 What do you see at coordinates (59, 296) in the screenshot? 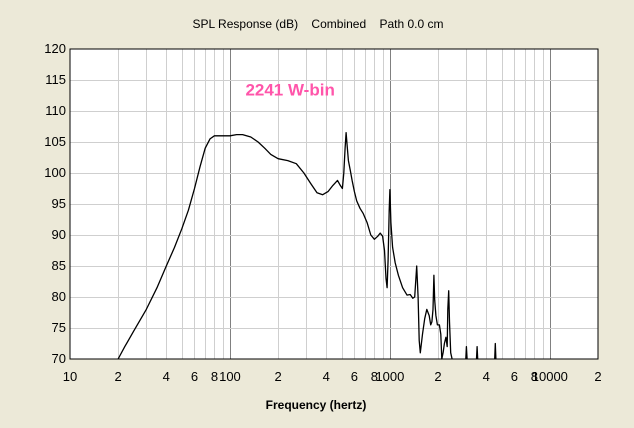
I see `y-tick-label: 80` at bounding box center [59, 296].